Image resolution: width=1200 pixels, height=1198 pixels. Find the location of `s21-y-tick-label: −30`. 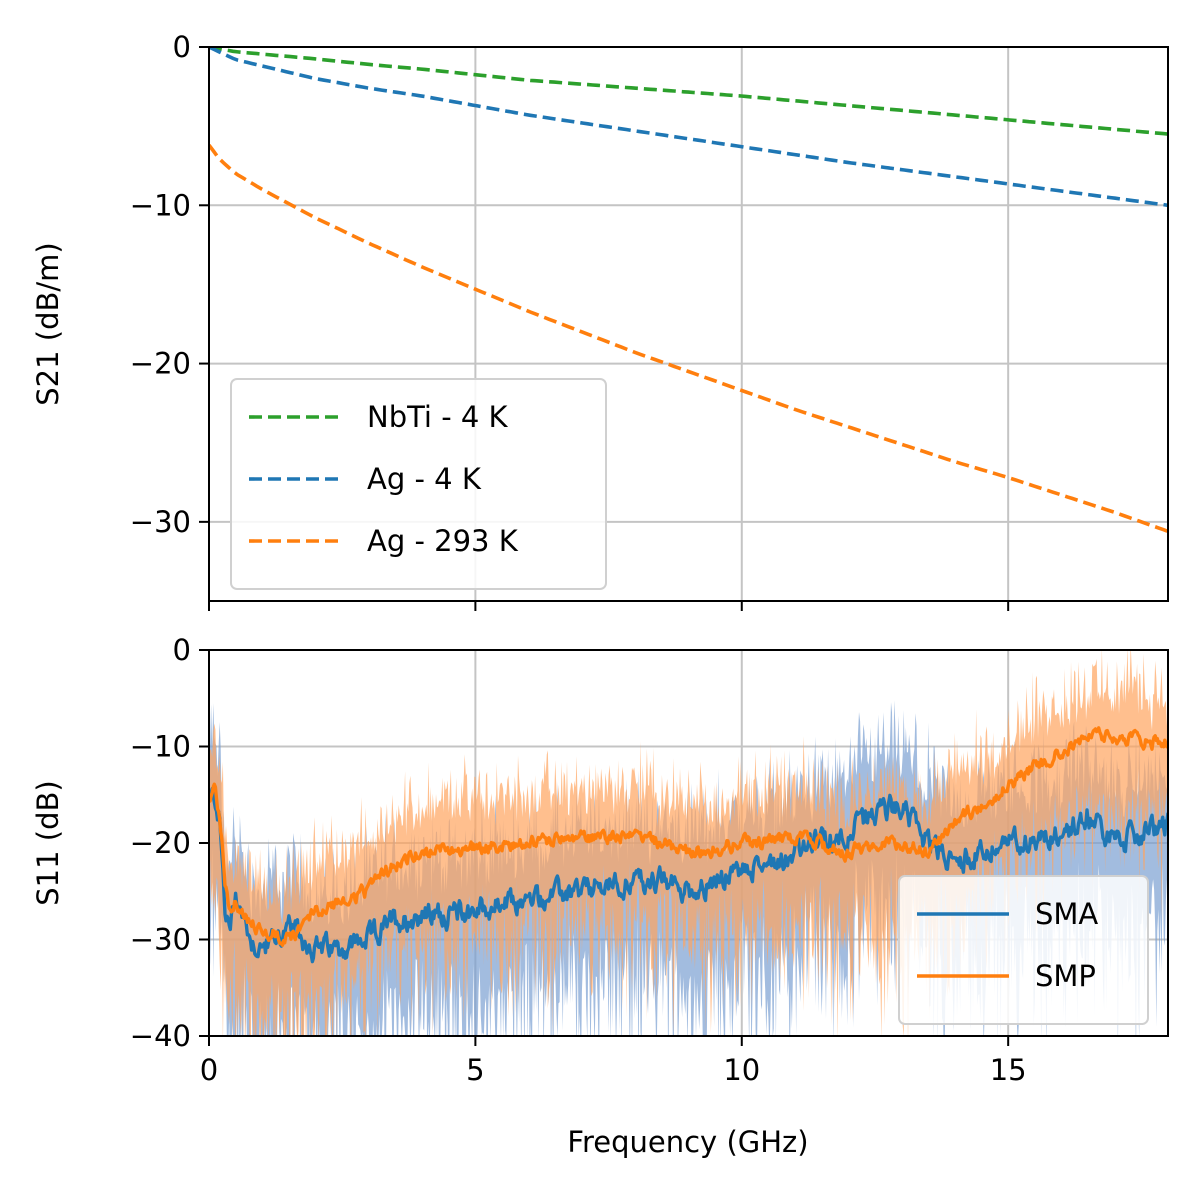

s21-y-tick-label: −30 is located at coordinates (160, 522).